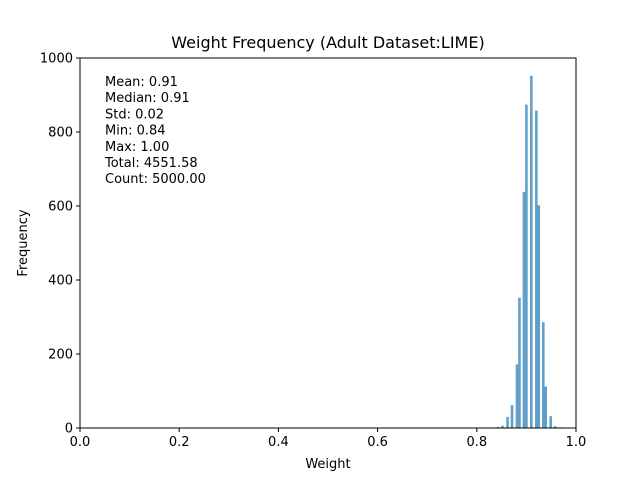 This screenshot has height=480, width=640. What do you see at coordinates (377, 442) in the screenshot?
I see `x-tick-label: 0.6` at bounding box center [377, 442].